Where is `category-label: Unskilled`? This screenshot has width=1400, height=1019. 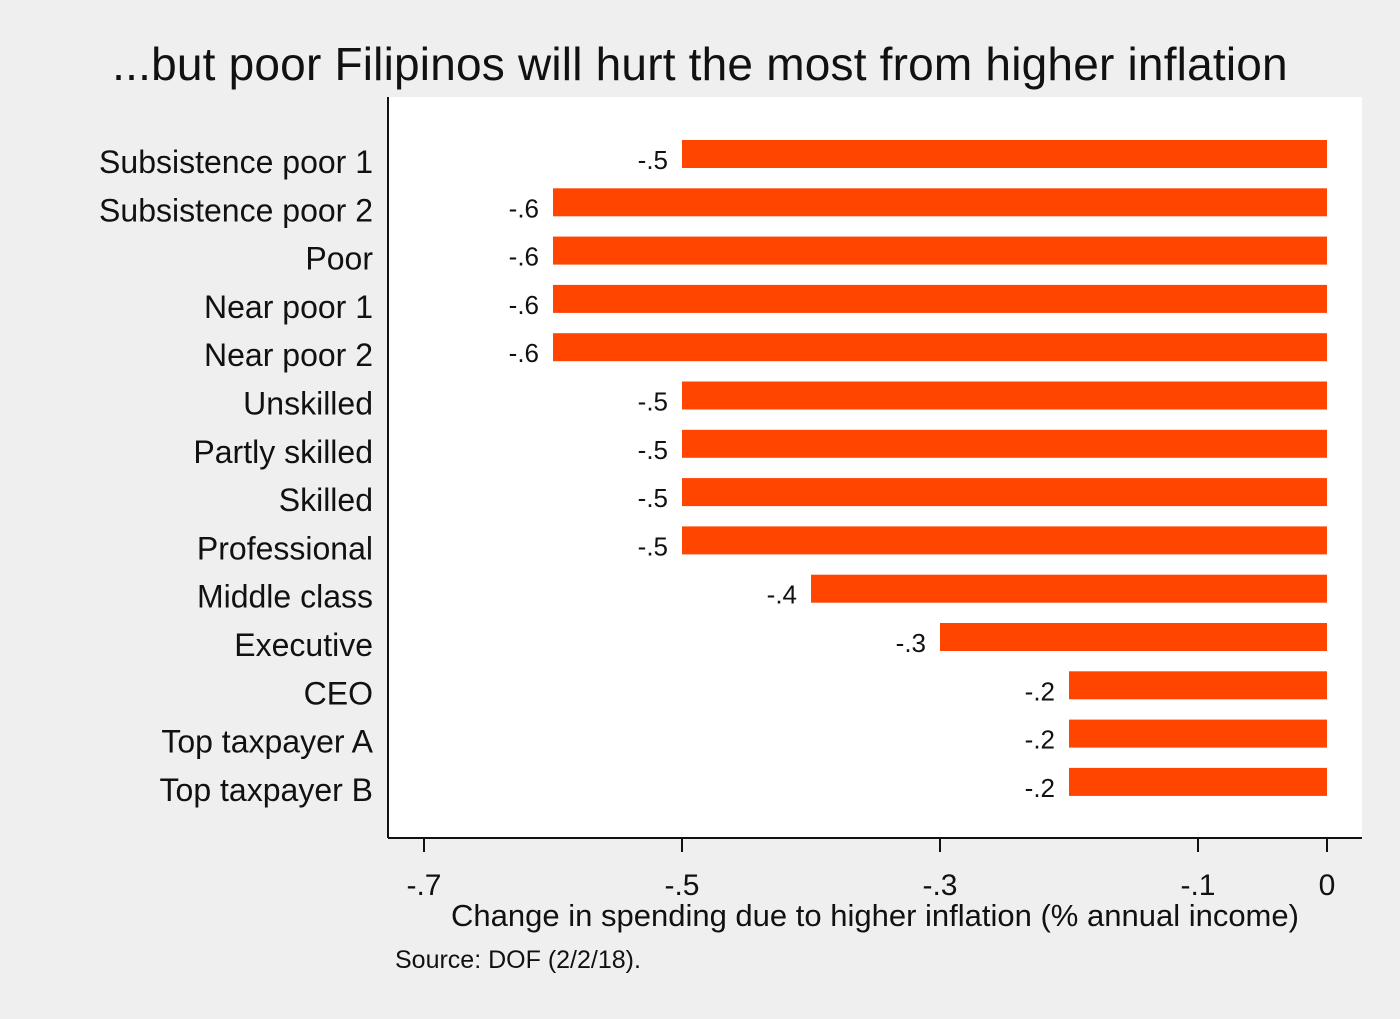
category-label: Unskilled is located at coordinates (308, 404).